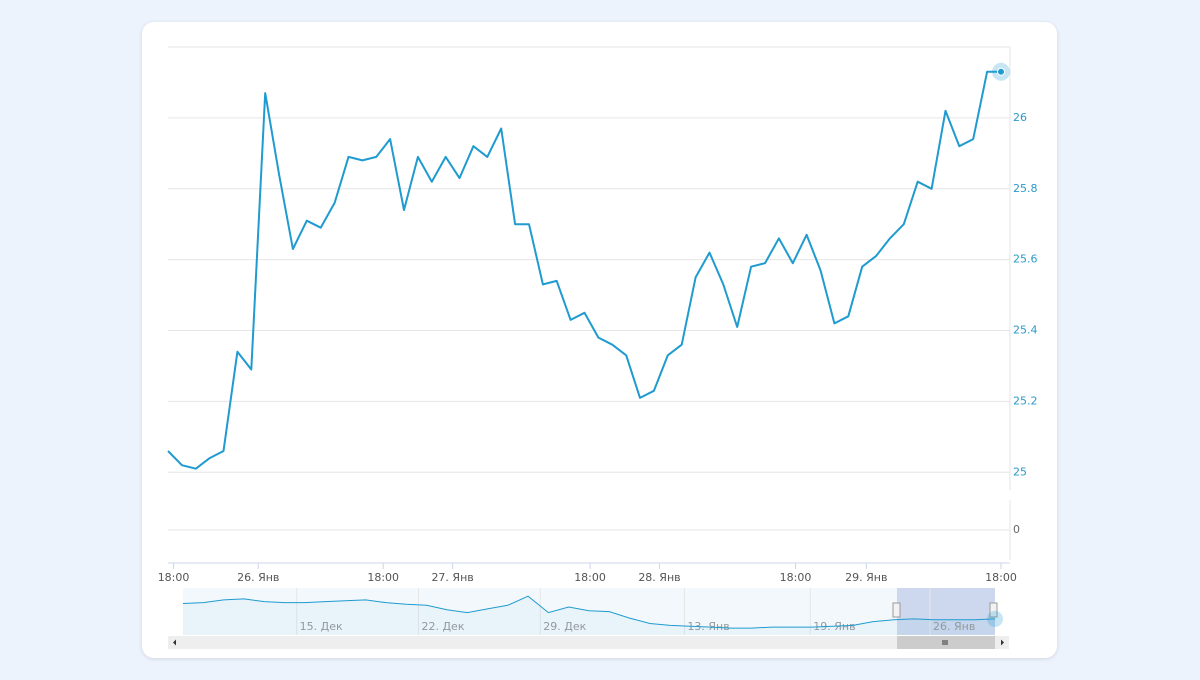 The height and width of the screenshot is (680, 1200). I want to click on navigator-line, so click(589, 612).